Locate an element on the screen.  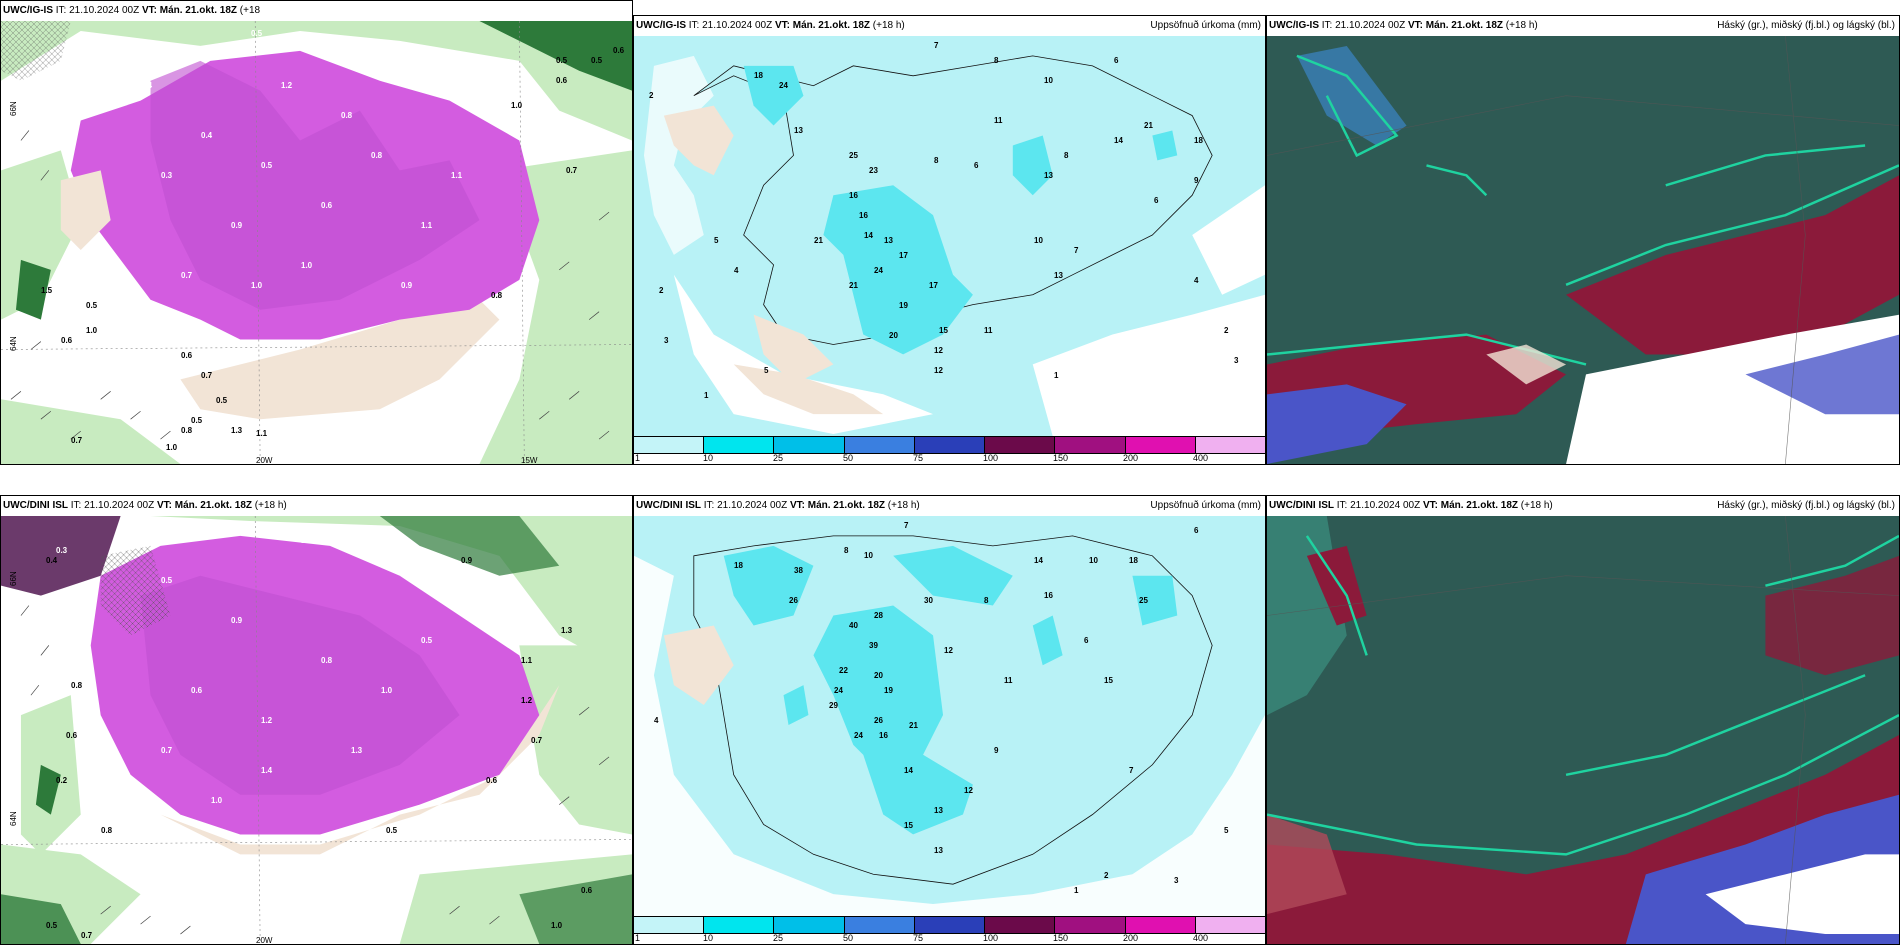
precip-type-map is located at coordinates (316, 730).